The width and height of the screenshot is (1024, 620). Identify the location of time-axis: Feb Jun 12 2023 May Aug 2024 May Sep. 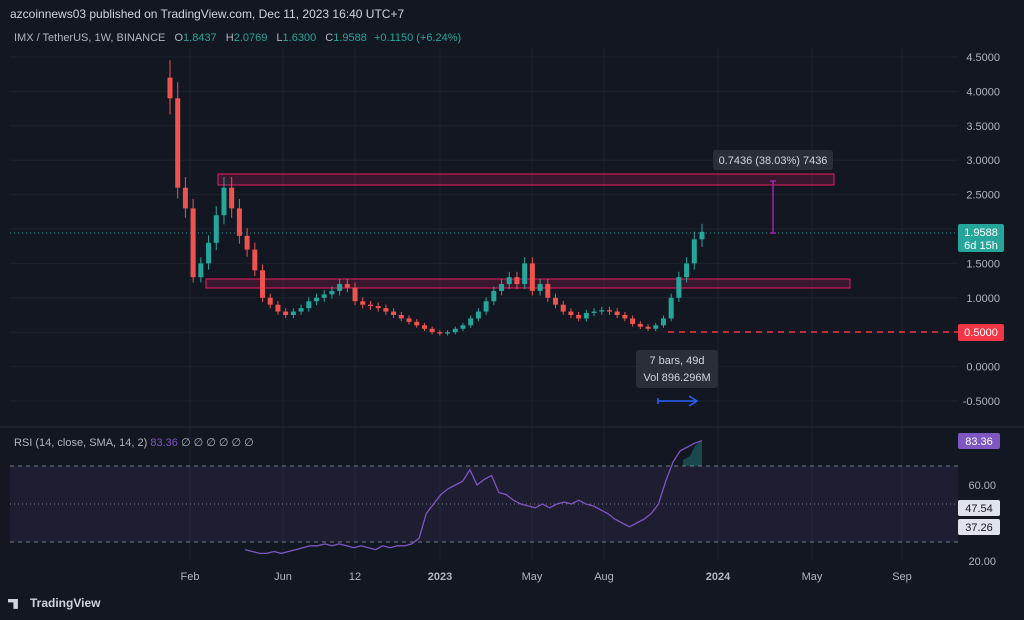
(546, 577).